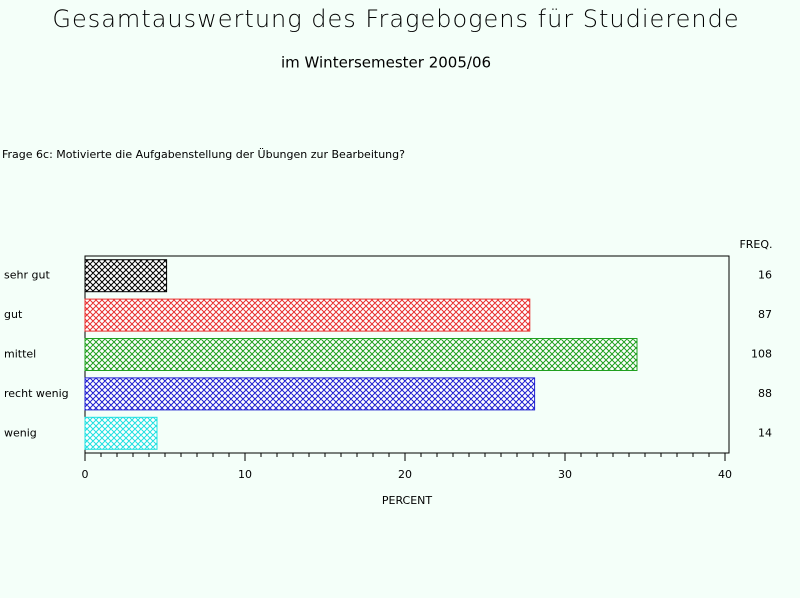 The image size is (800, 598). Describe the element at coordinates (765, 393) in the screenshot. I see `freq-label: 88` at that location.